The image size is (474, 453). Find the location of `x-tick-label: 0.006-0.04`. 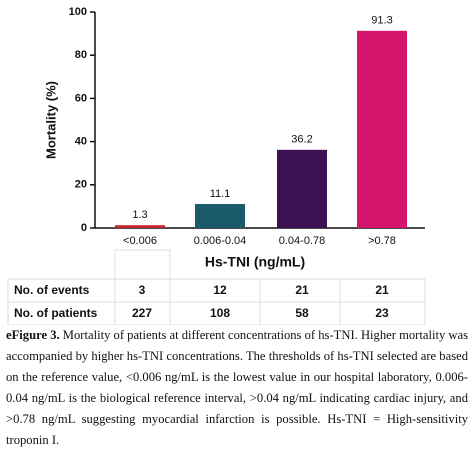

x-tick-label: 0.006-0.04 is located at coordinates (220, 241).